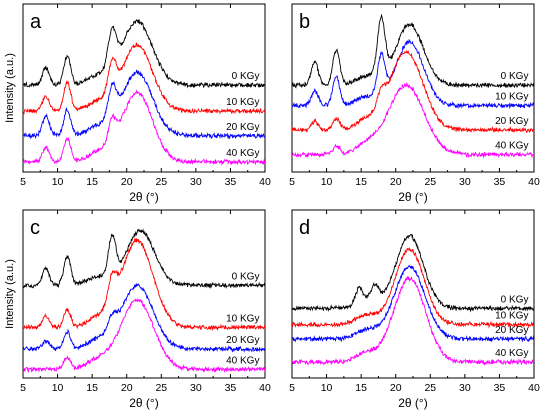 This screenshot has width=550, height=417. Describe the element at coordinates (304, 22) in the screenshot. I see `panel-letter: b` at that location.